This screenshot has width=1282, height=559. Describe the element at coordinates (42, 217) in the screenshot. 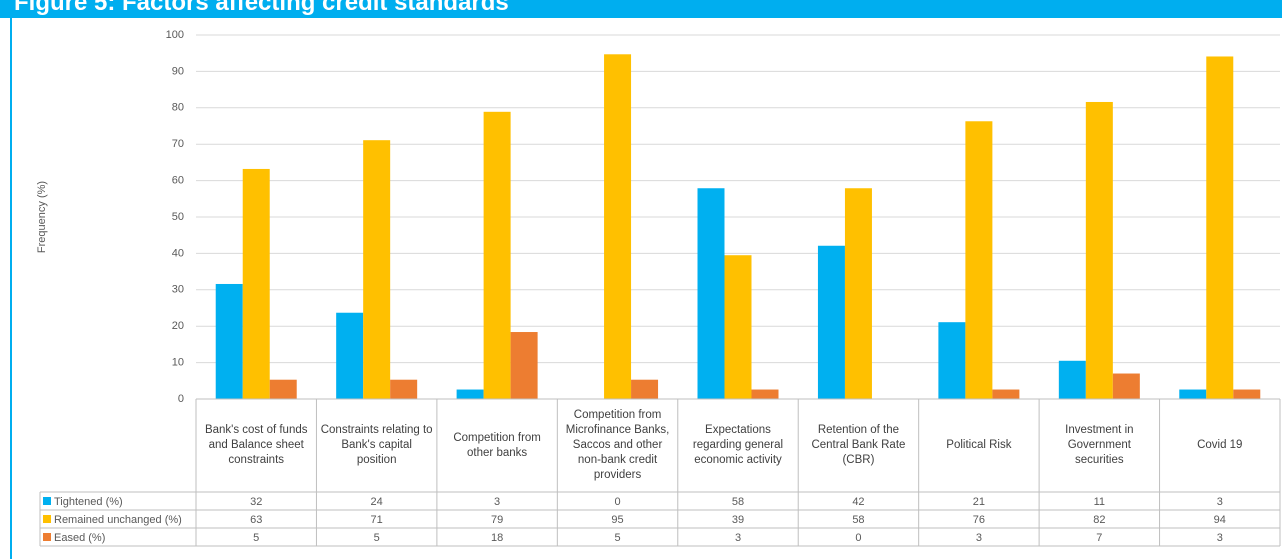

I see `y-axis-title: Frequency (%)` at that location.